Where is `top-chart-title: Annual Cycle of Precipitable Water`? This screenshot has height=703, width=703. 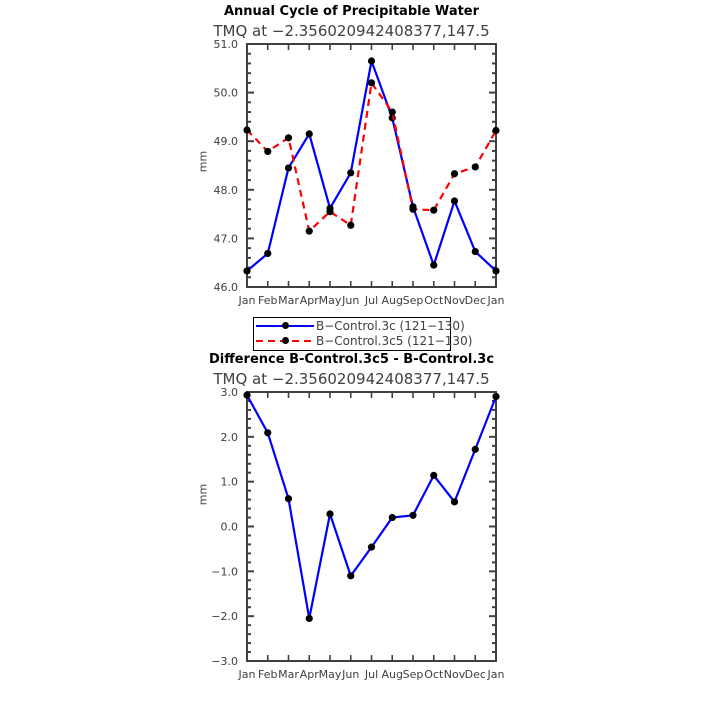 top-chart-title: Annual Cycle of Precipitable Water is located at coordinates (351, 11).